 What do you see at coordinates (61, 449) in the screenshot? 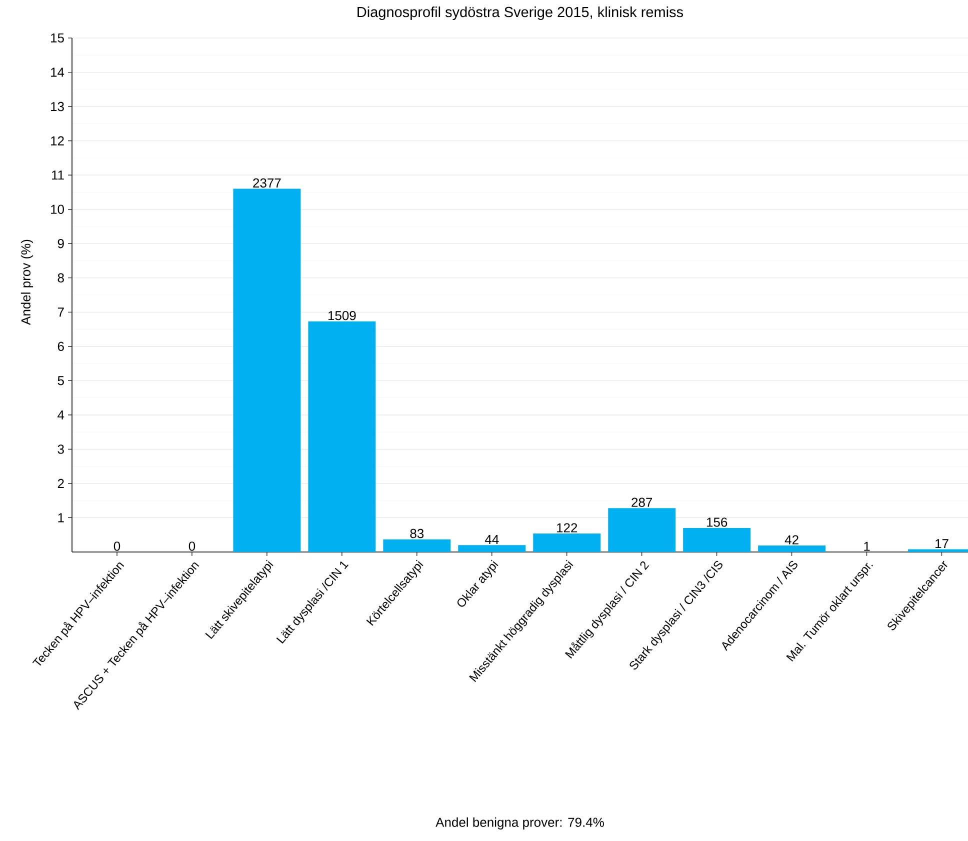
I see `y-tick-label: 3` at bounding box center [61, 449].